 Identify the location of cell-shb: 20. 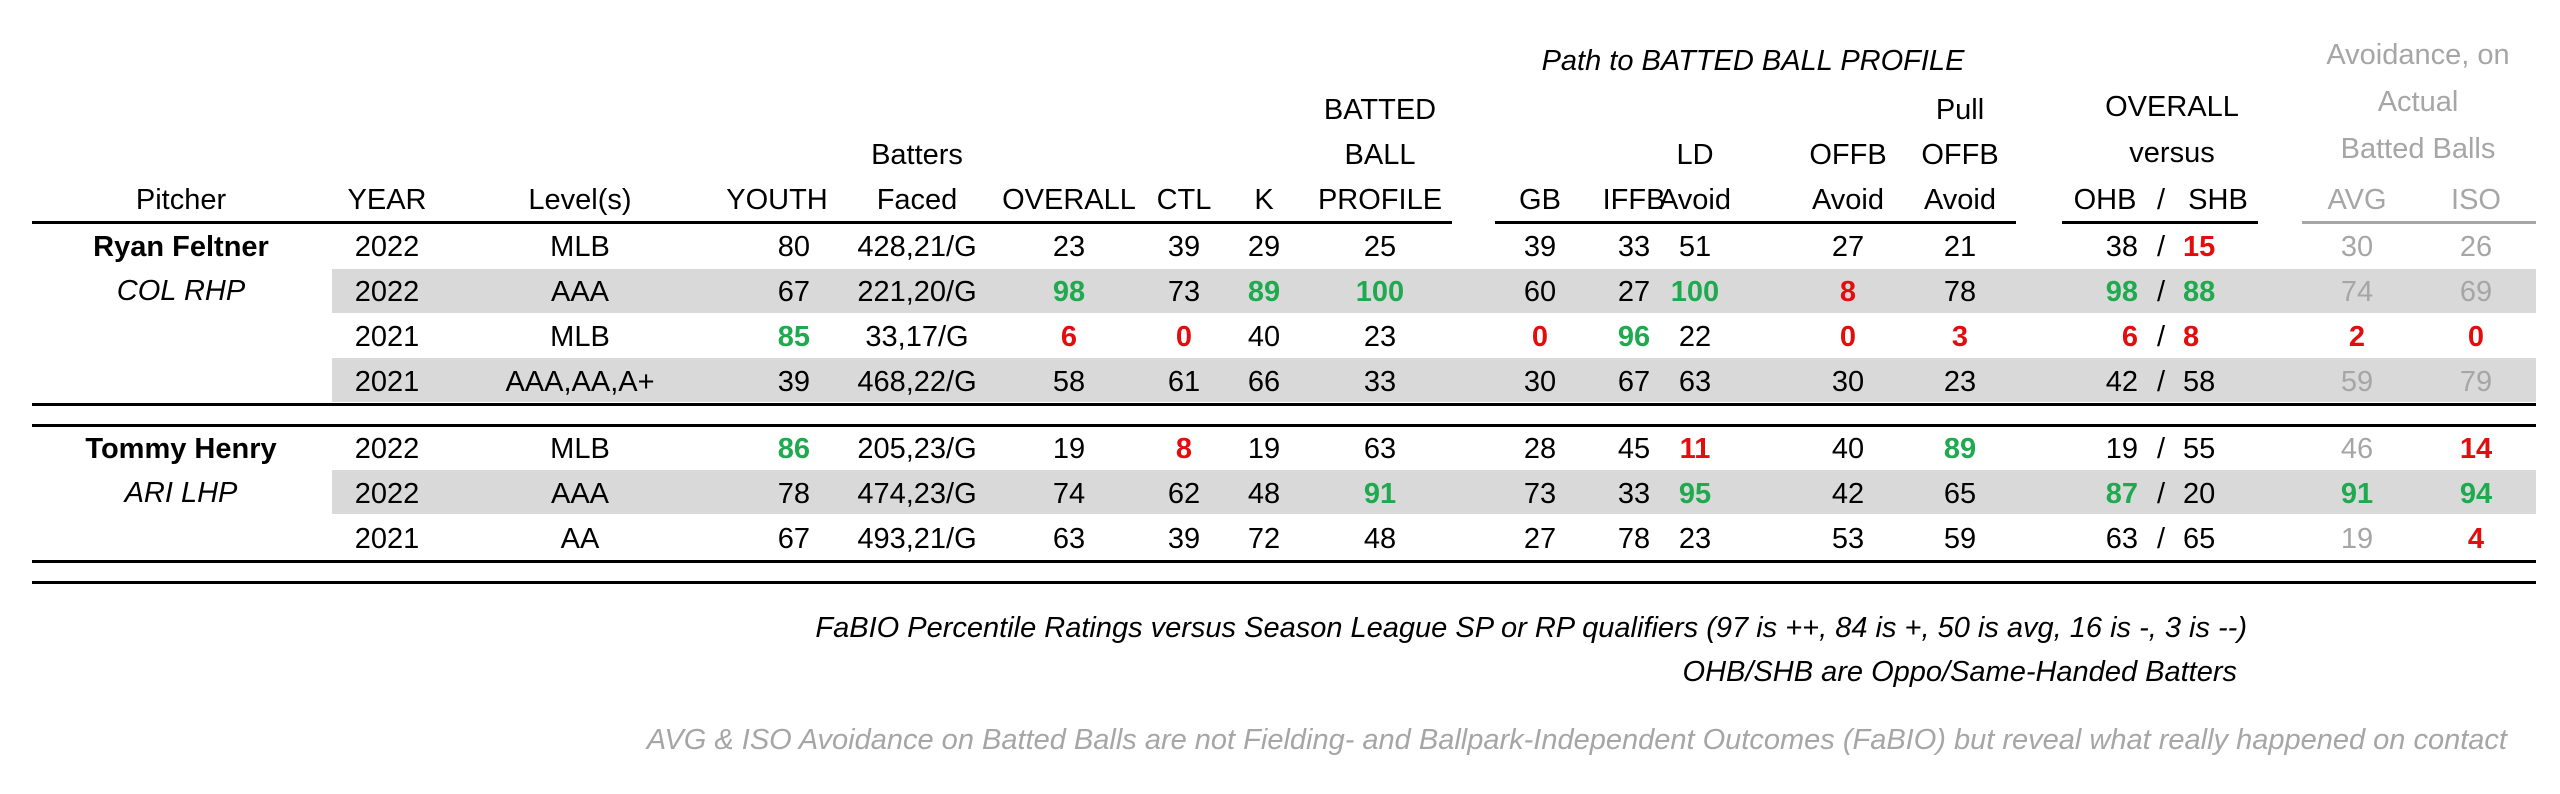
(2199, 494).